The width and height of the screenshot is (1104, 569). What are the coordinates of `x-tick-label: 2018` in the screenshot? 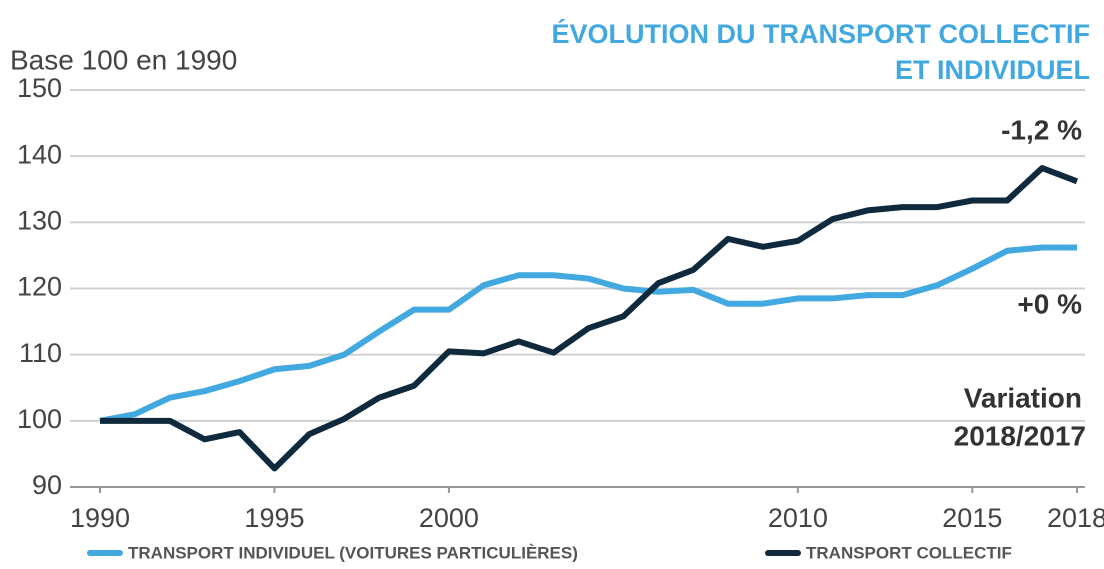 It's located at (1075, 518).